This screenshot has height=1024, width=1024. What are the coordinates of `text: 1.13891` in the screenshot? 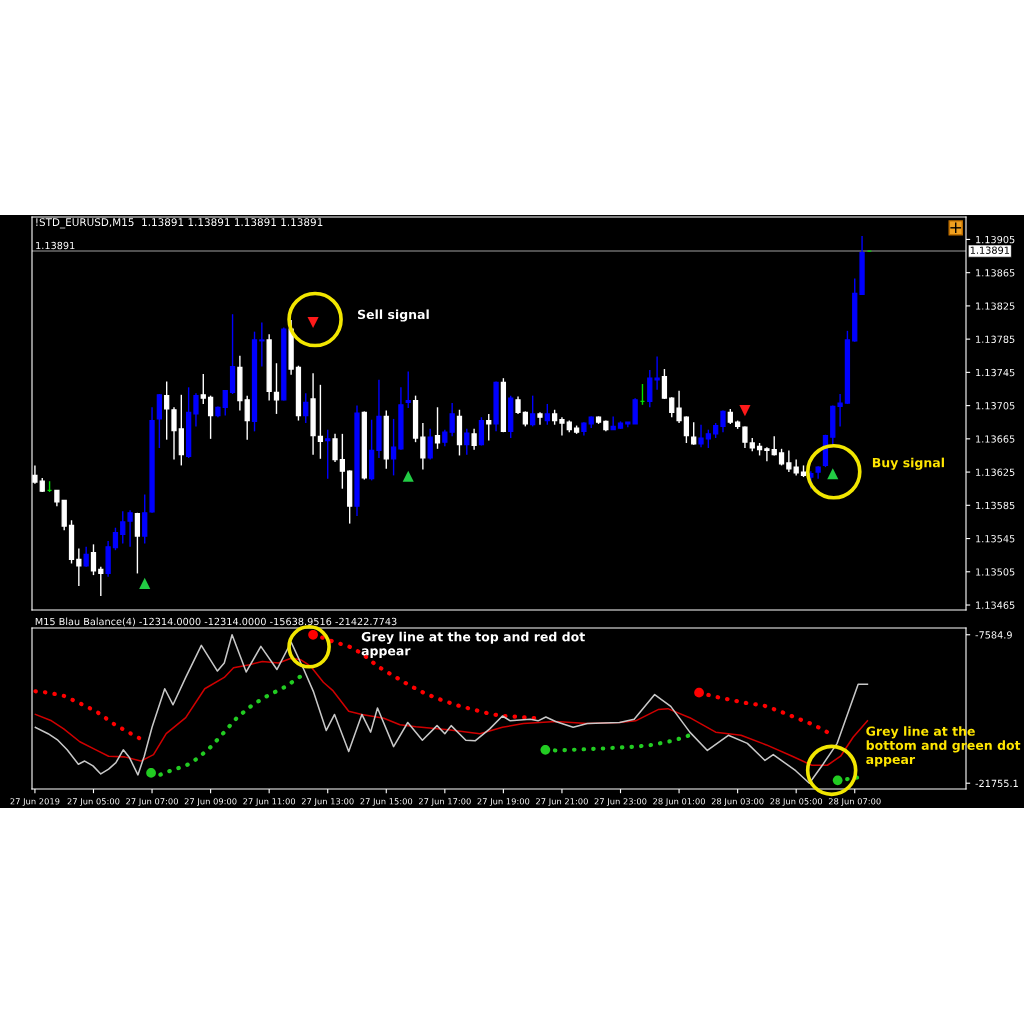 It's located at (990, 250).